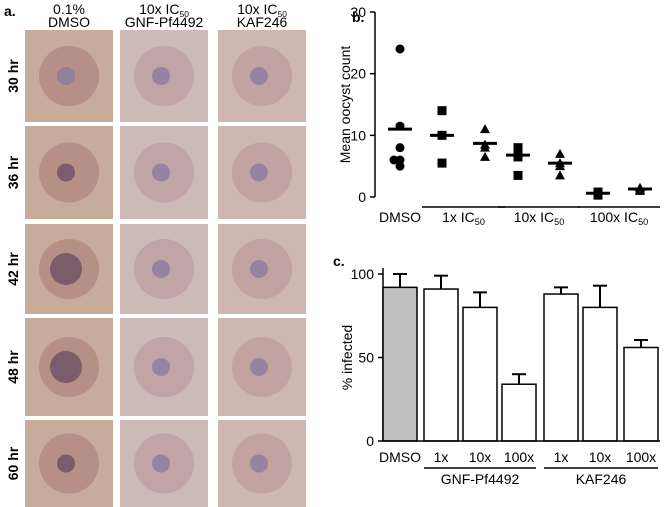 The height and width of the screenshot is (507, 666). I want to click on x-group-label-text: DMSO, so click(400, 217).